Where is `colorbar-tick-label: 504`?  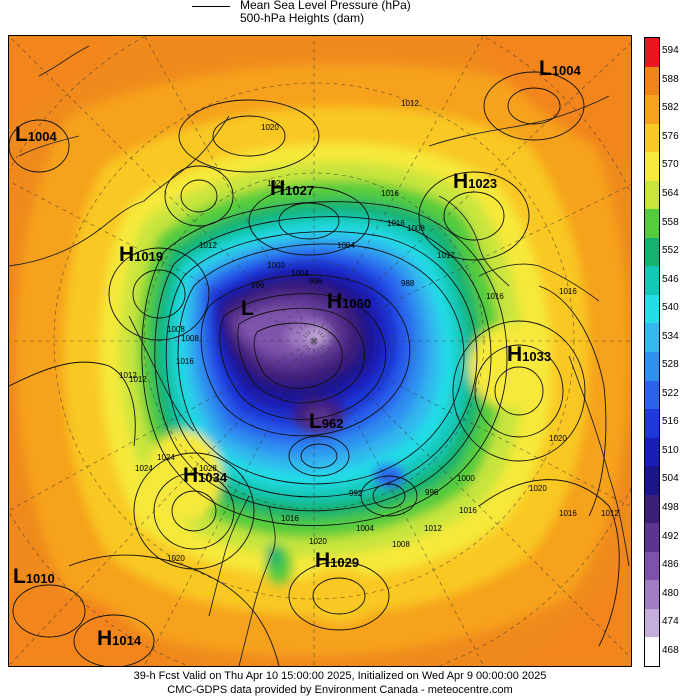
colorbar-tick-label: 504 is located at coordinates (670, 479).